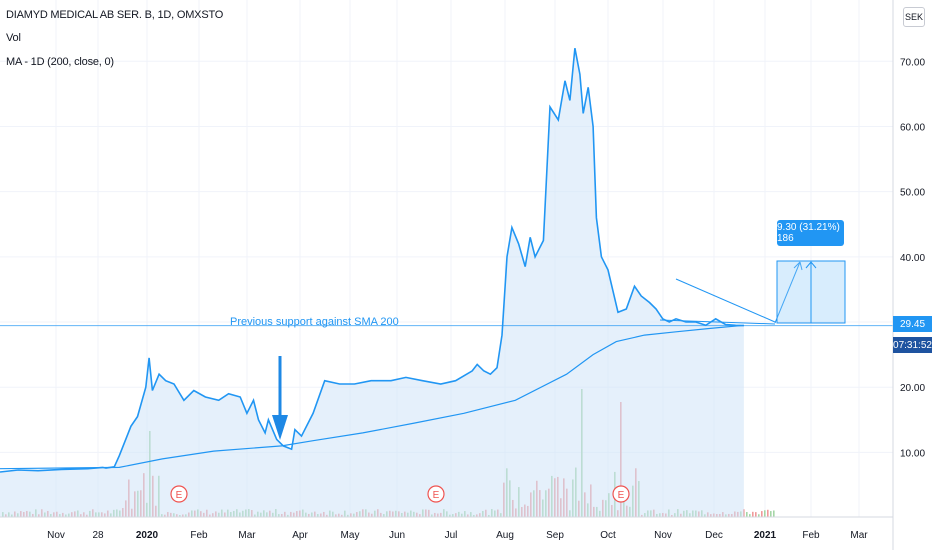 This screenshot has height=550, width=932. Describe the element at coordinates (608, 535) in the screenshot. I see `x-tick-label: Oct` at that location.